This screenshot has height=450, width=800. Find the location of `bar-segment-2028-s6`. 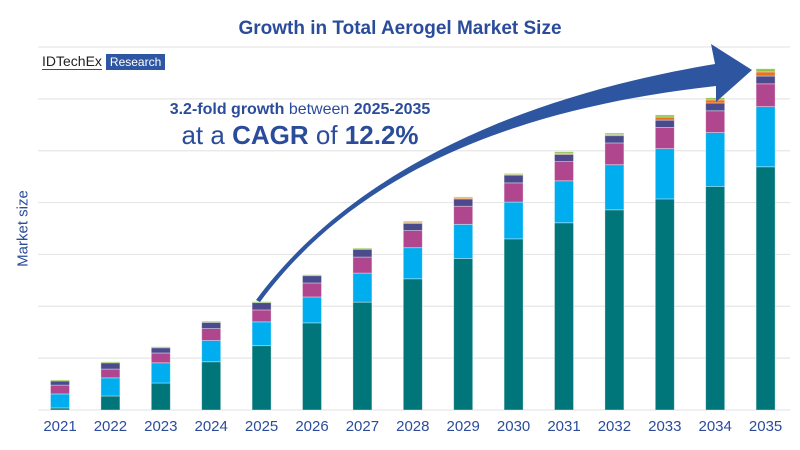

bar-segment-2028-s6 is located at coordinates (412, 221).